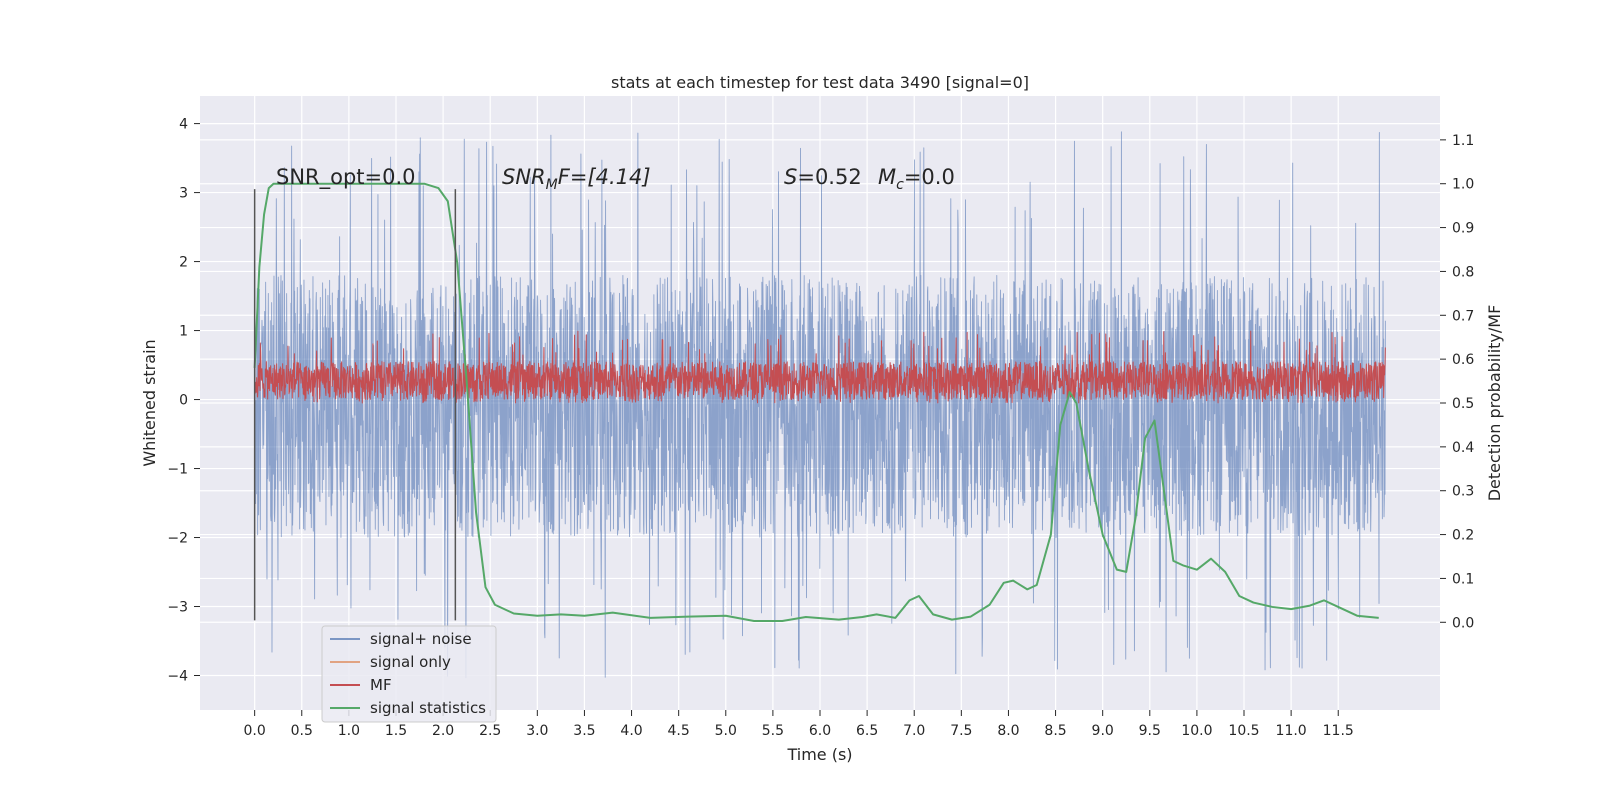  What do you see at coordinates (1463, 360) in the screenshot?
I see `y-tick-label-right: 0.6` at bounding box center [1463, 360].